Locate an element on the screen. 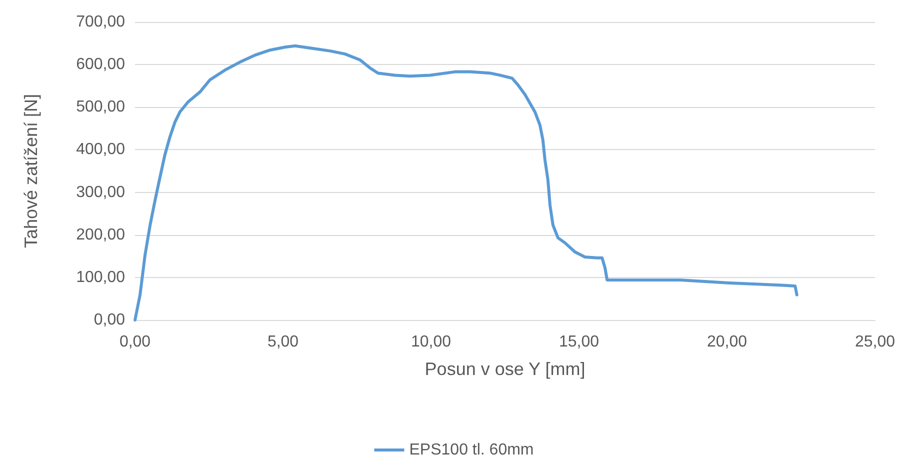 This screenshot has height=471, width=908. x-tick-label: 15,00 is located at coordinates (579, 342).